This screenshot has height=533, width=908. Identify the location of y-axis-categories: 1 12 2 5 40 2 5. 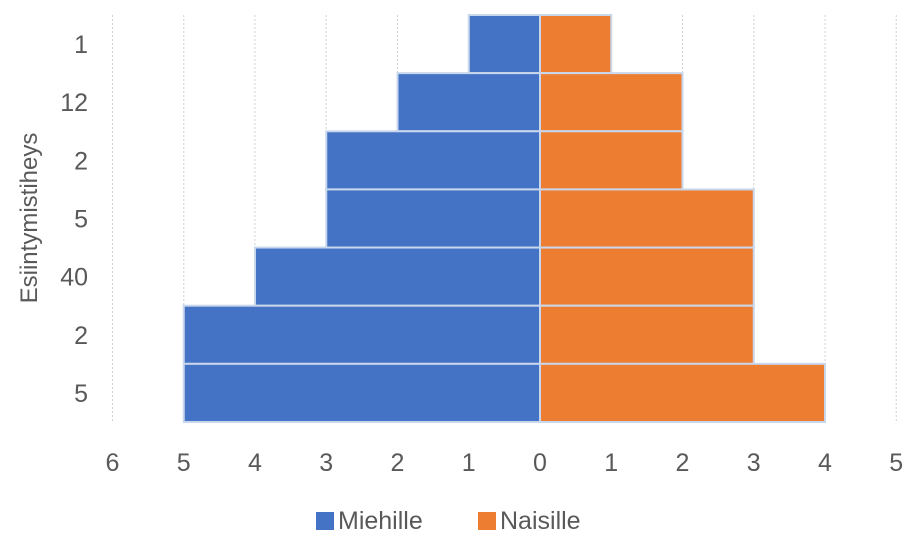
(74, 219).